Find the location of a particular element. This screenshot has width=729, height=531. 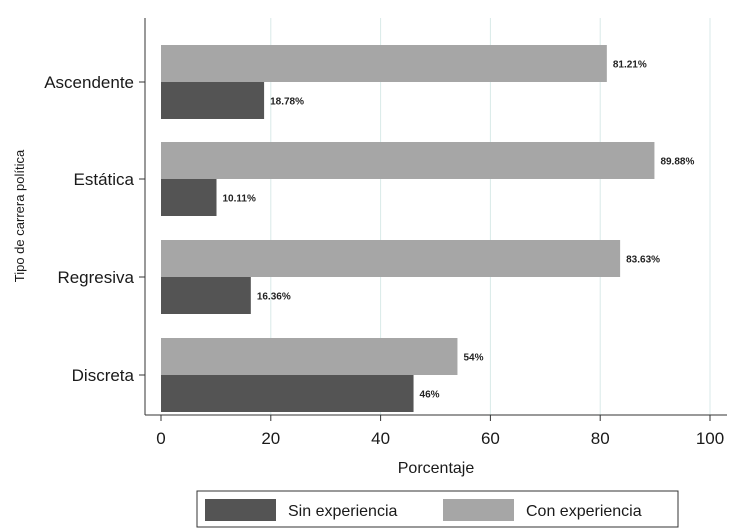

y-axis-title: Tipo de carrera política is located at coordinates (19, 215).